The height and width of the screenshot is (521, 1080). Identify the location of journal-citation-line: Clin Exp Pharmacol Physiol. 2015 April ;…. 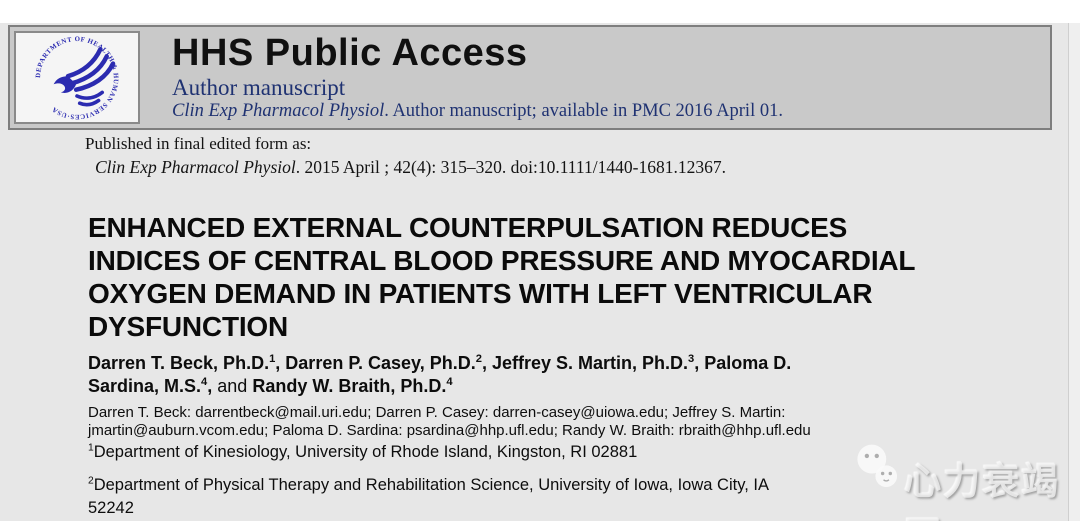
(410, 167).